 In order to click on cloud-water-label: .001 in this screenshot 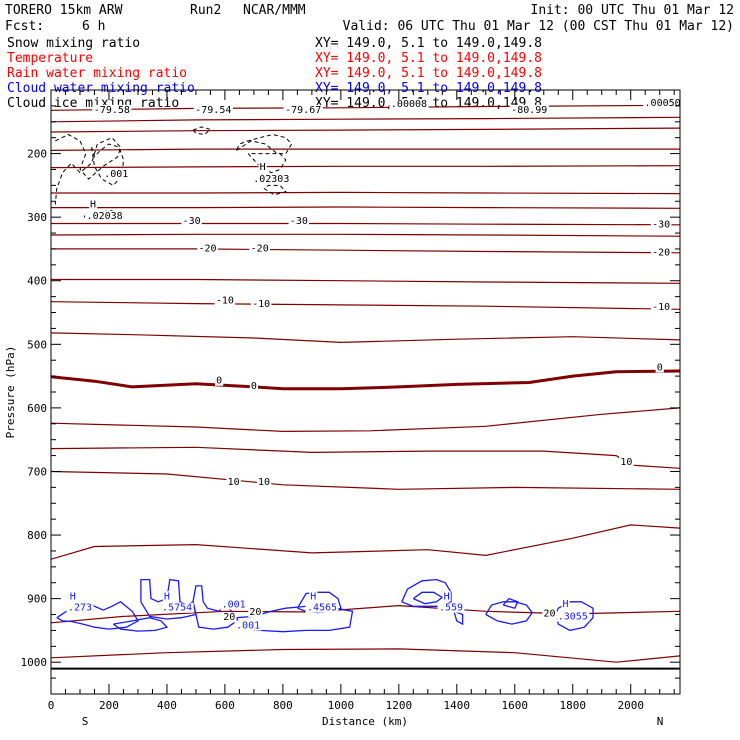, I will do `click(234, 605)`.